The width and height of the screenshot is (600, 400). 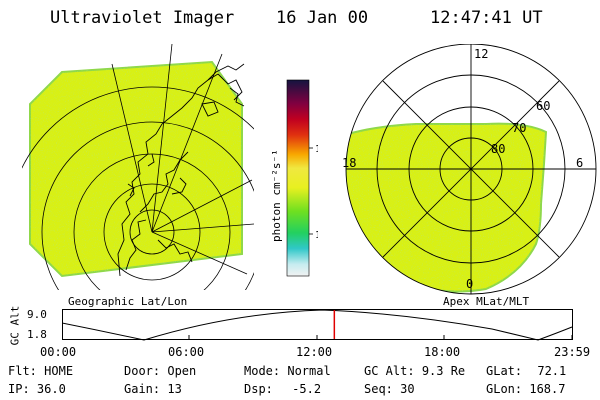 What do you see at coordinates (22, 371) in the screenshot?
I see `flt-label: Flt:` at bounding box center [22, 371].